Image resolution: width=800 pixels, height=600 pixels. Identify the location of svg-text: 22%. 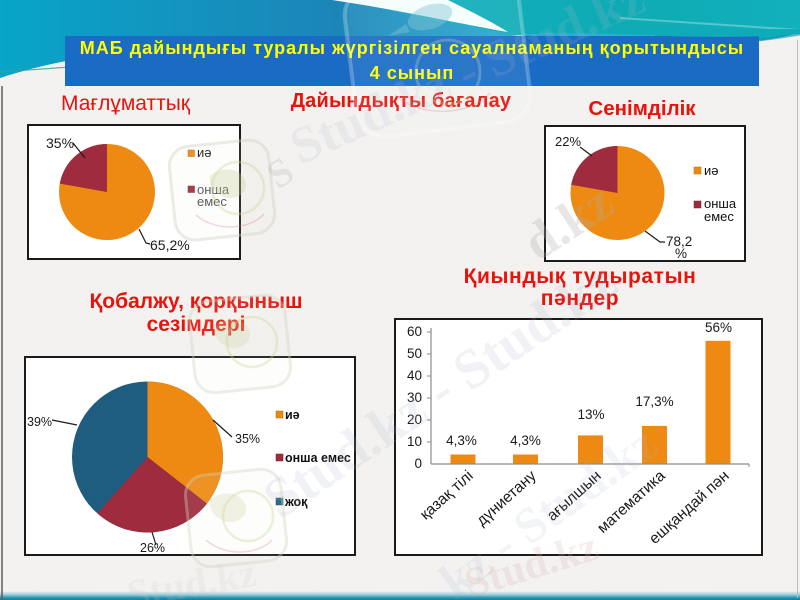
(568, 141).